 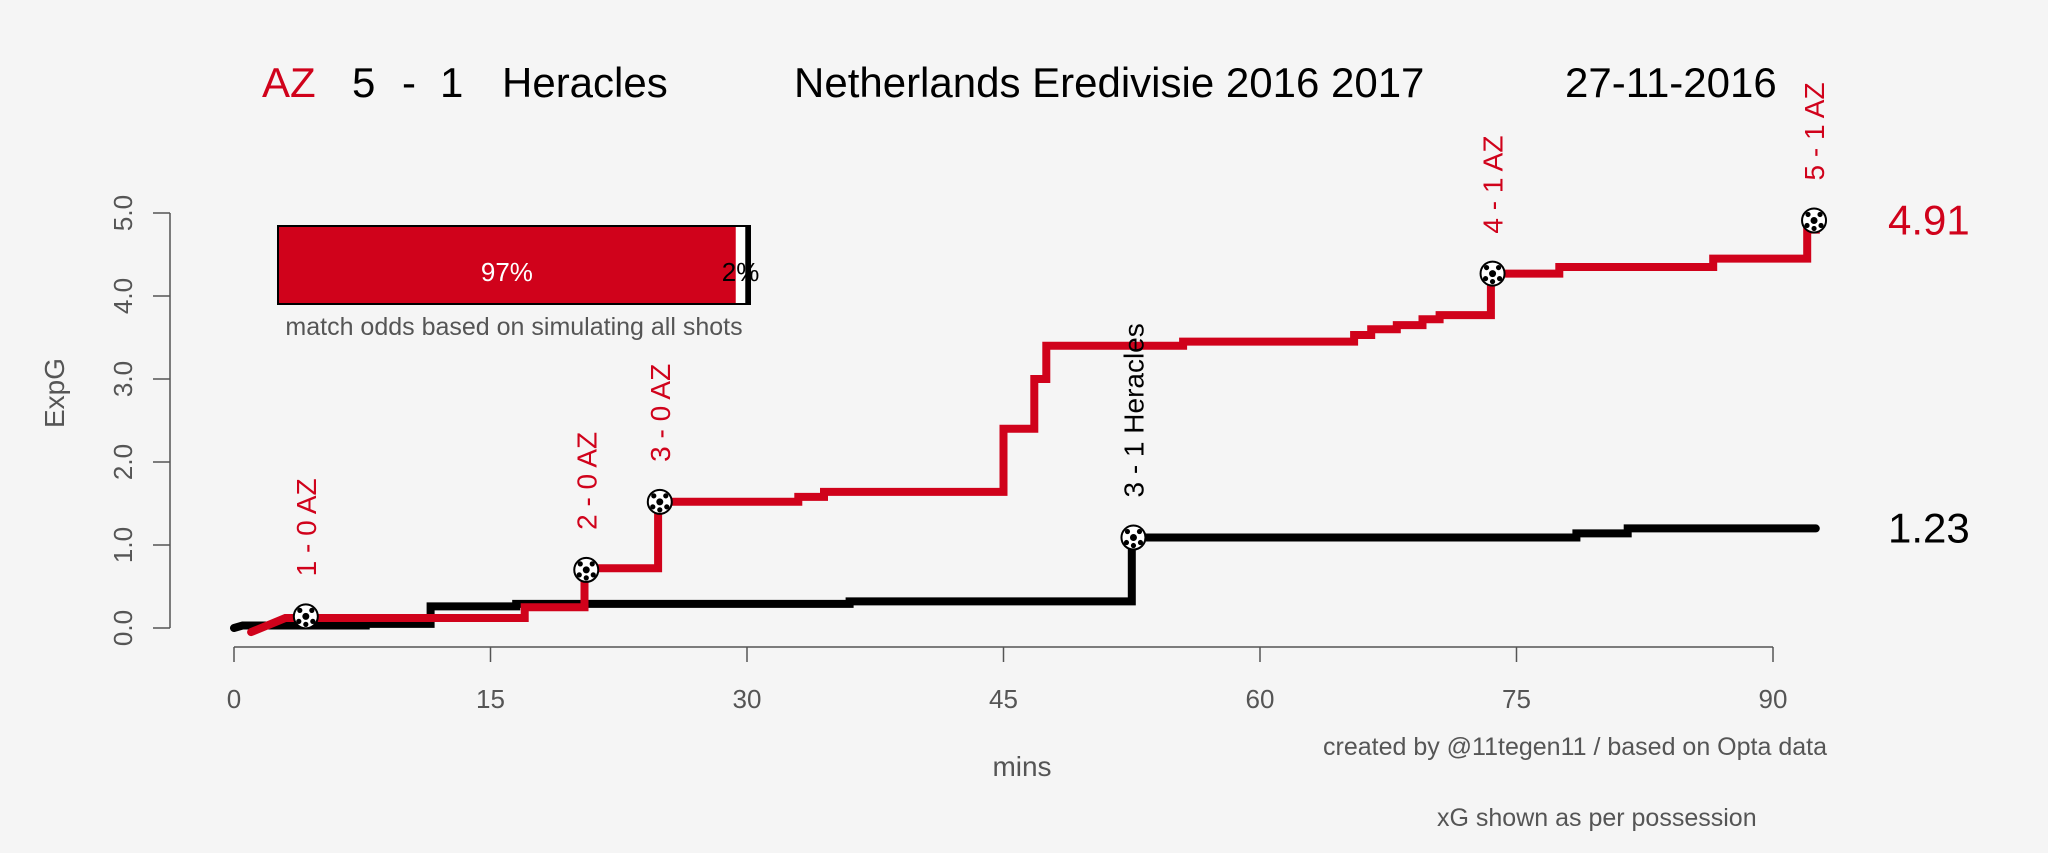 What do you see at coordinates (123, 628) in the screenshot?
I see `y-tick-label: 0.0` at bounding box center [123, 628].